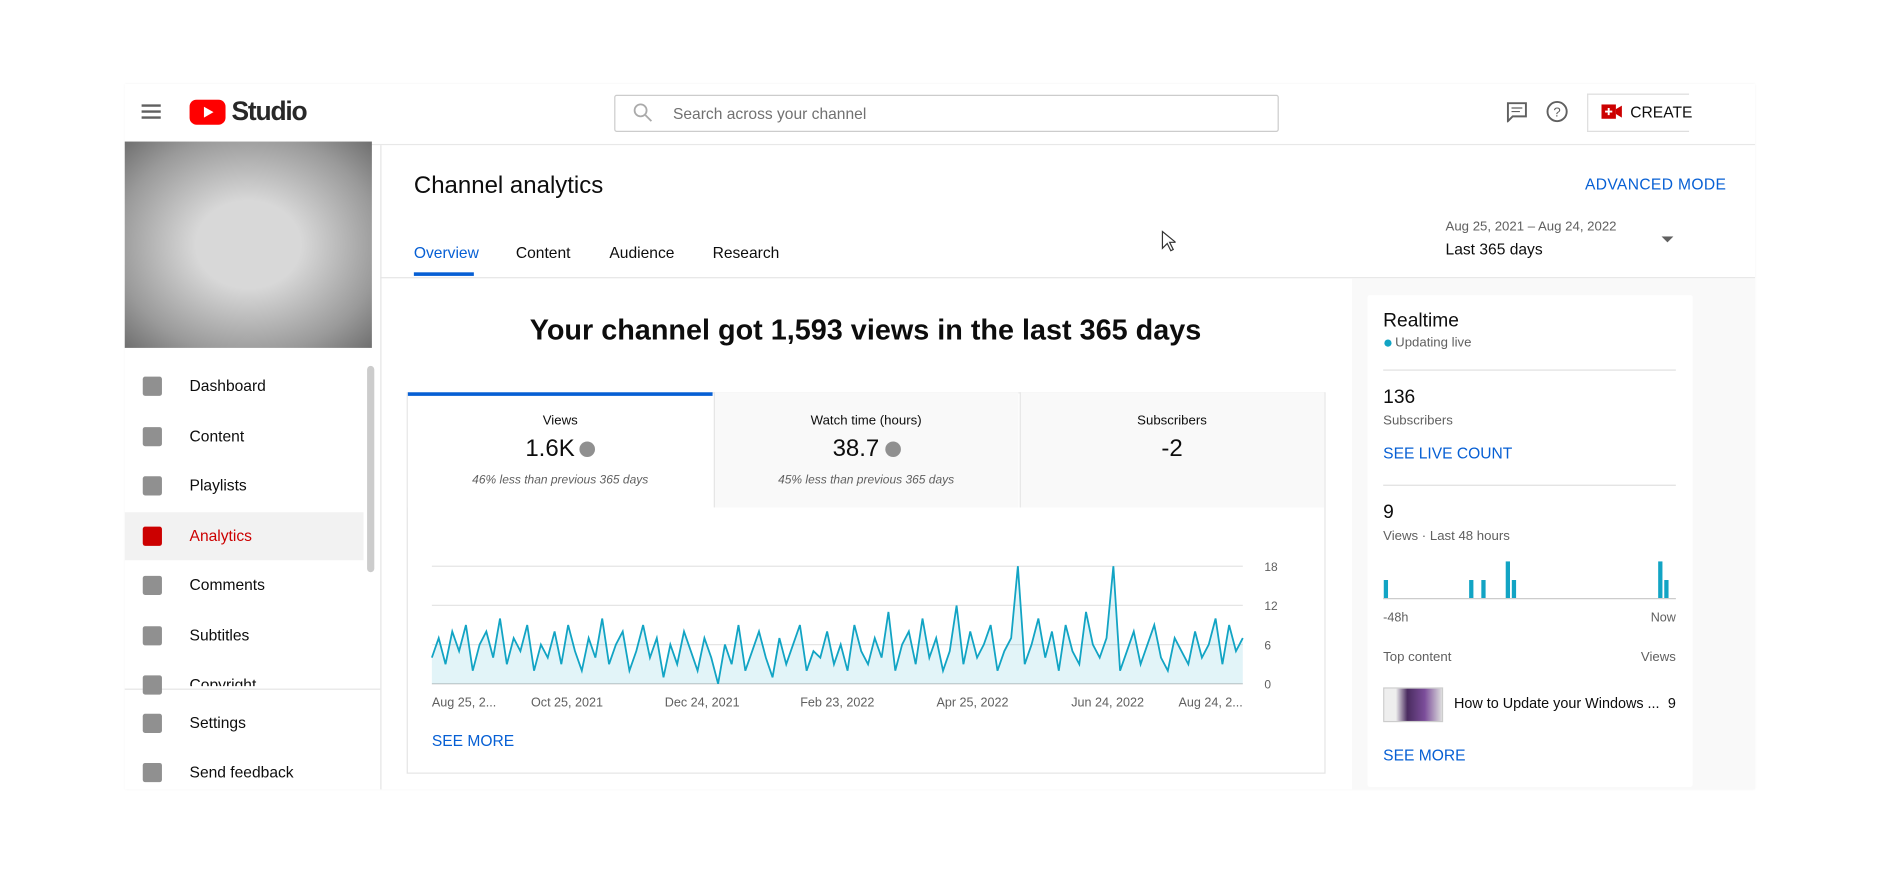 This screenshot has height=877, width=1881. I want to click on views-label: Views · Last 48 hours, so click(1446, 536).